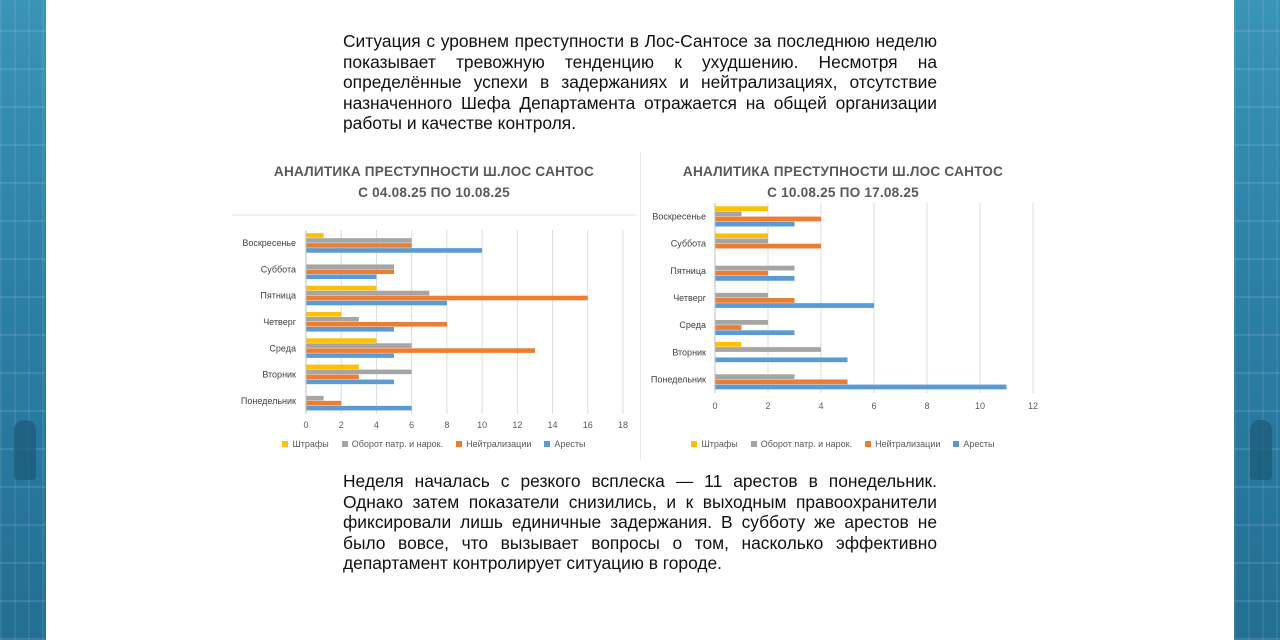 Image resolution: width=1280 pixels, height=640 pixels. I want to click on x-tick-label: 18, so click(623, 425).